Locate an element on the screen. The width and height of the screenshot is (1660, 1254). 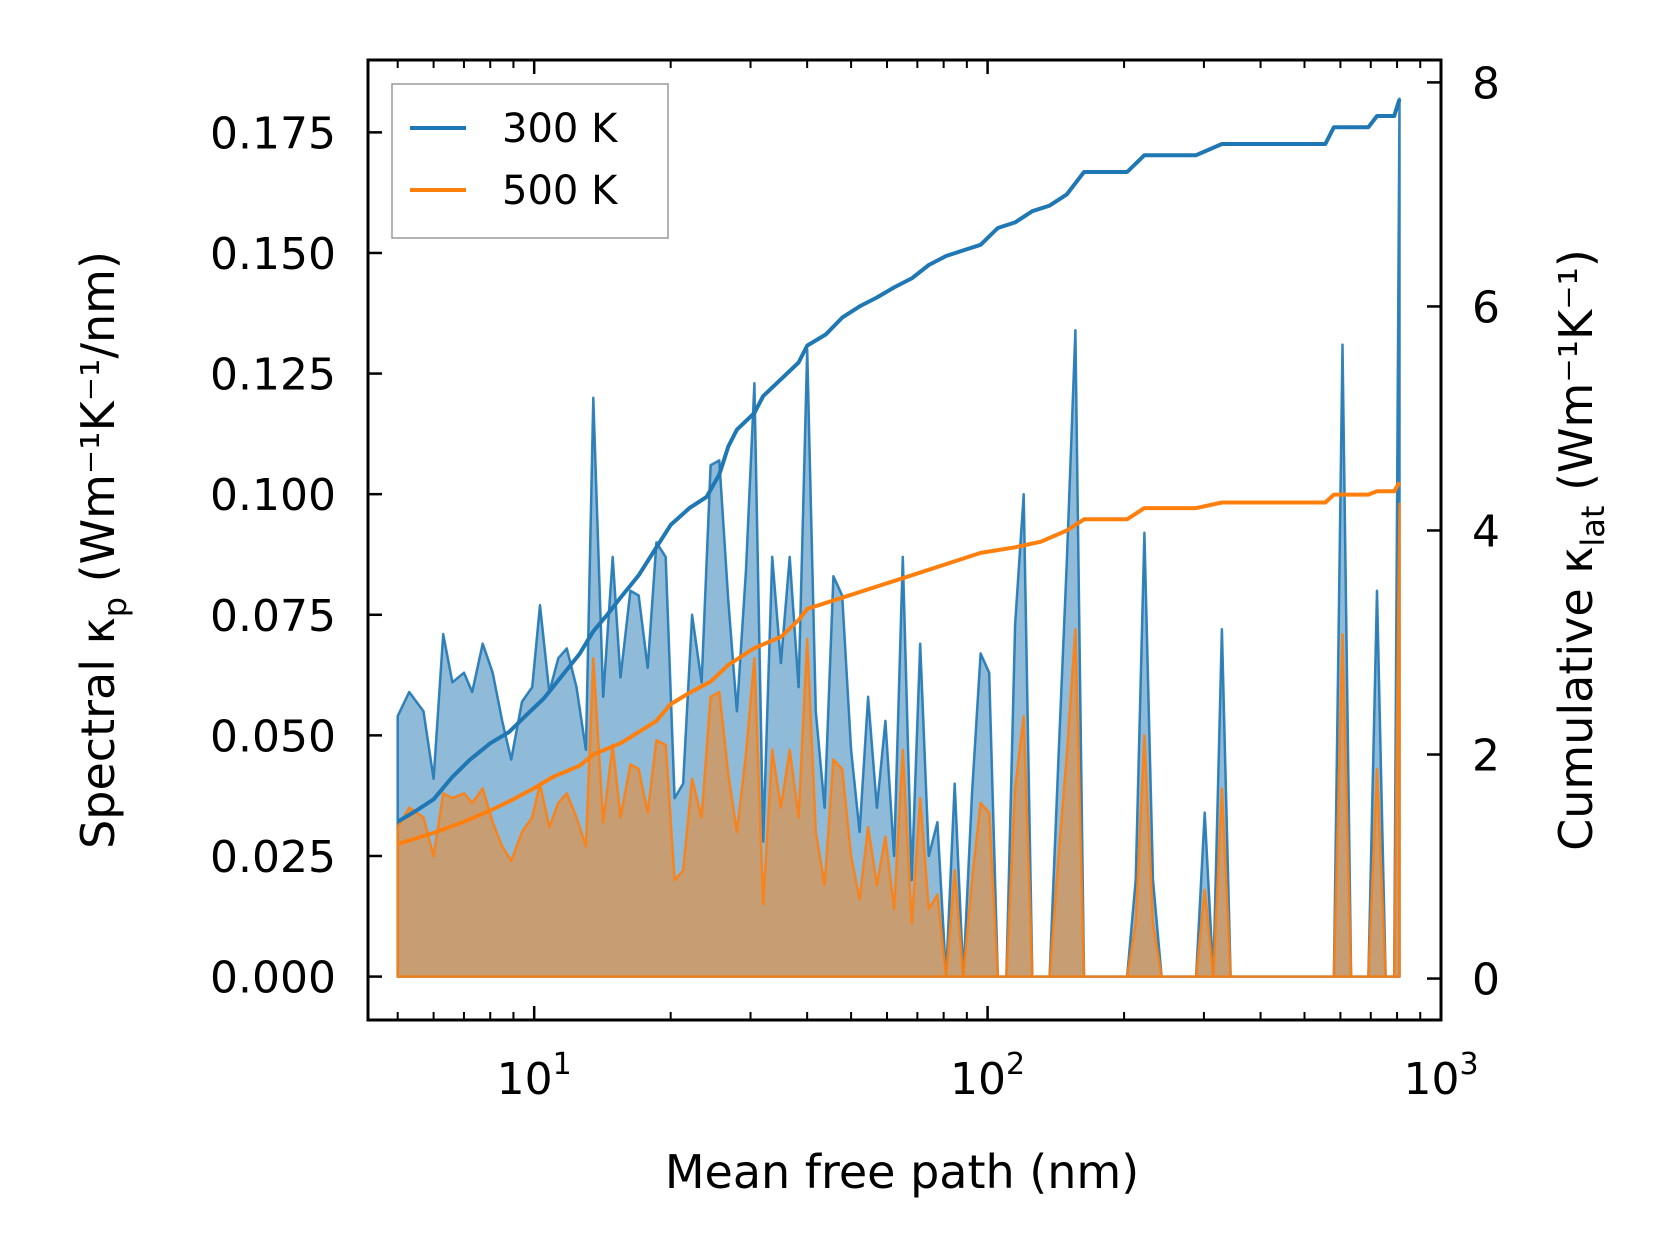
y-right-tick-label: 0 is located at coordinates (1486, 980).